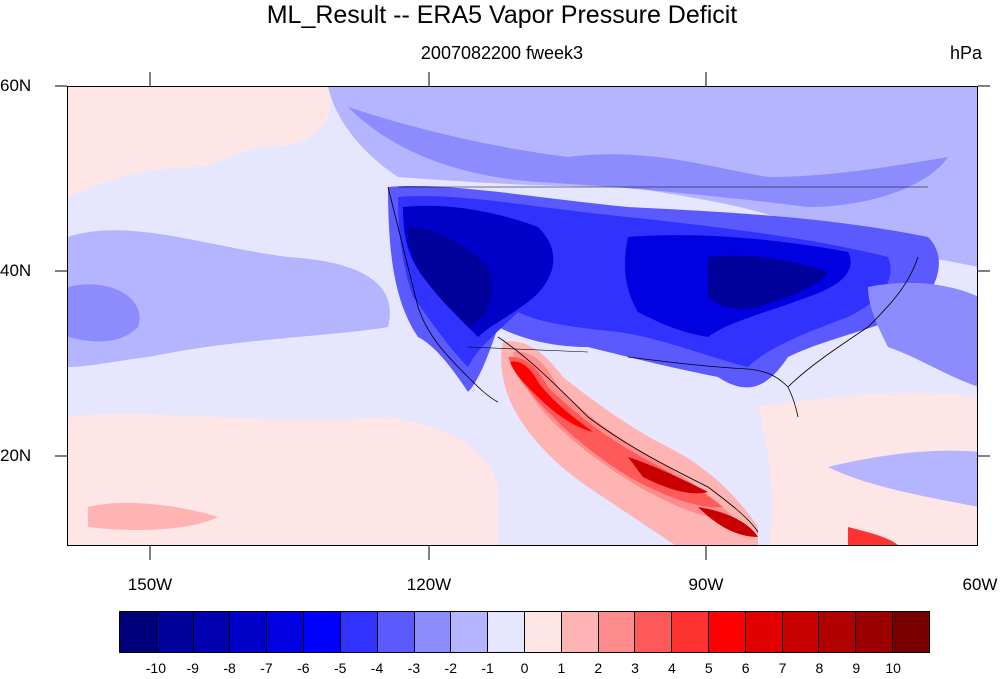  I want to click on units-label: hPa, so click(965, 53).